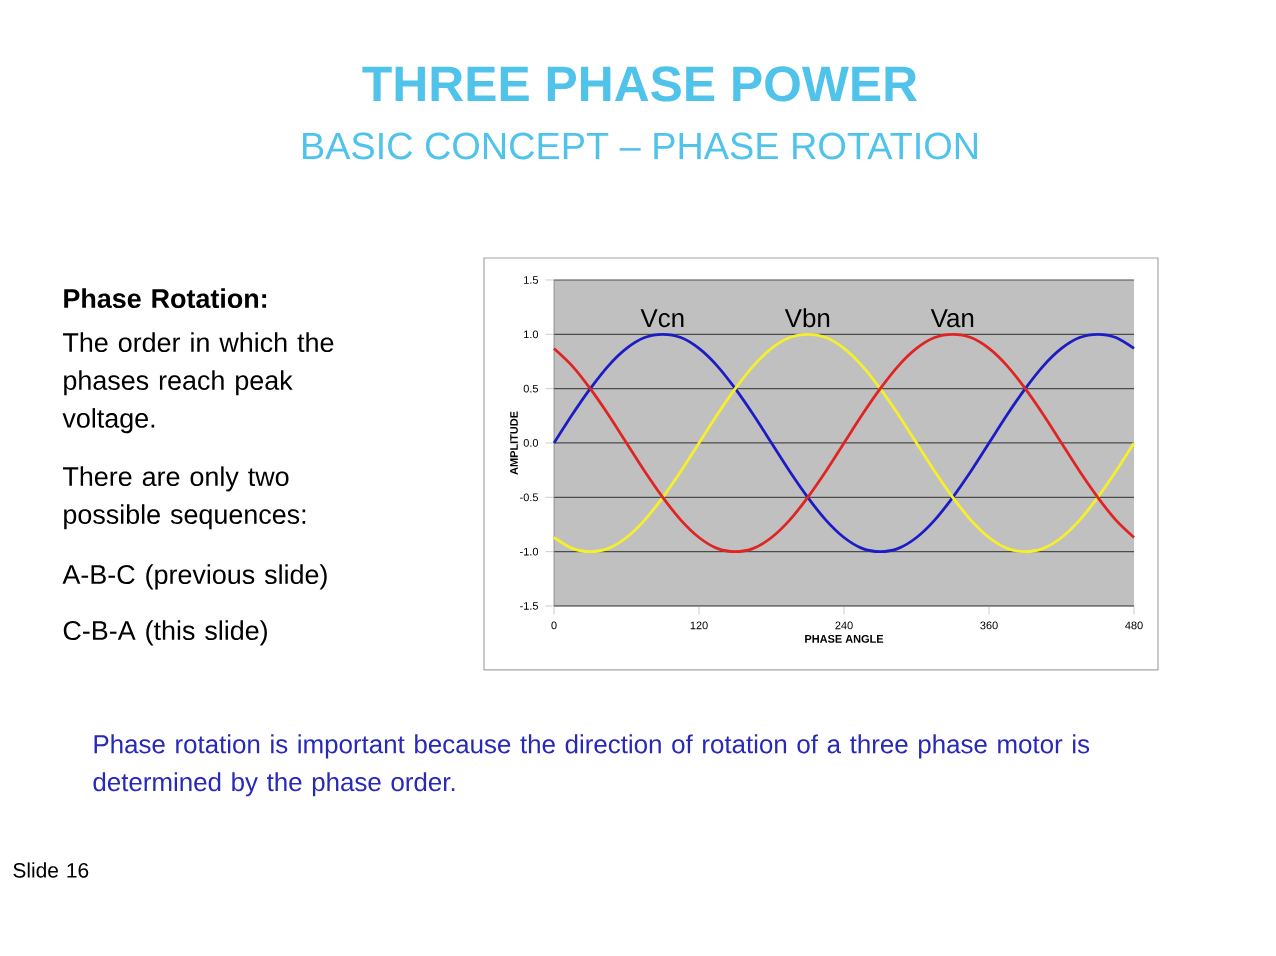 The height and width of the screenshot is (956, 1276). I want to click on line-series, so click(844, 443).